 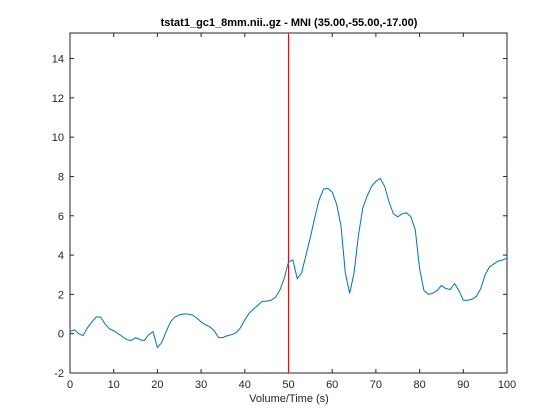 I want to click on x-axis-label: Volume/Time (s), so click(x=289, y=399).